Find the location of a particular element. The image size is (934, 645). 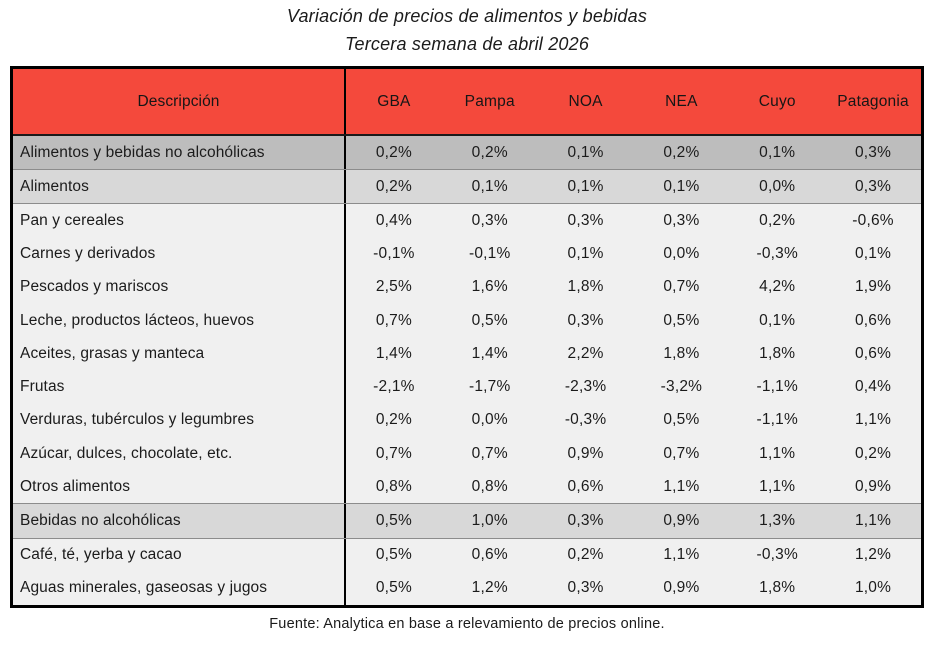

row-label: Pan y cereales is located at coordinates (179, 221).